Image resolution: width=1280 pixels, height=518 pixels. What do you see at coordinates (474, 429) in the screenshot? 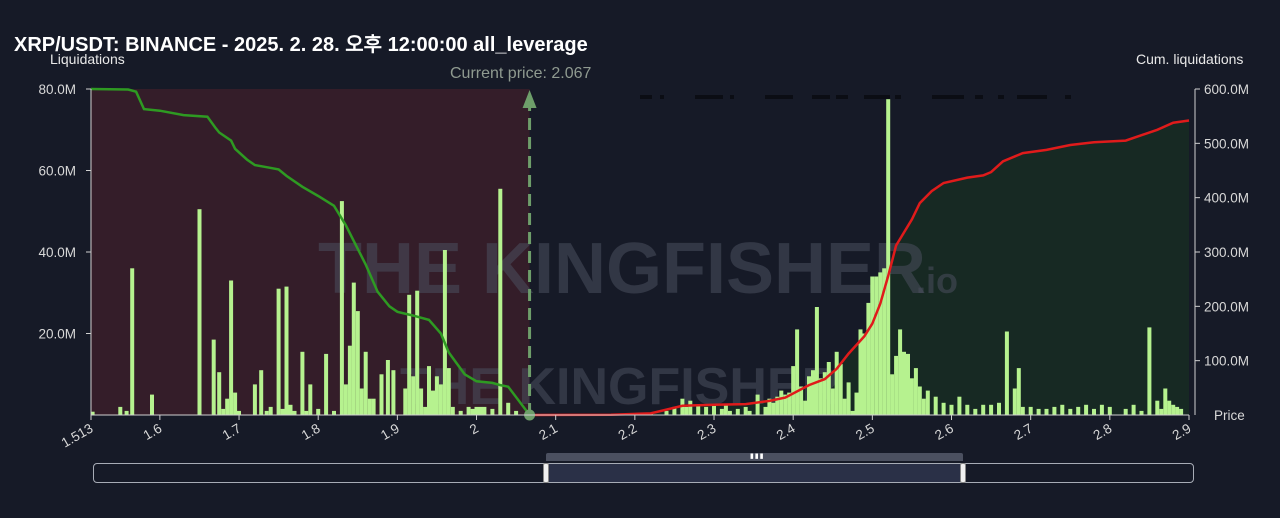
I see `x-tick-label: 2` at bounding box center [474, 429].